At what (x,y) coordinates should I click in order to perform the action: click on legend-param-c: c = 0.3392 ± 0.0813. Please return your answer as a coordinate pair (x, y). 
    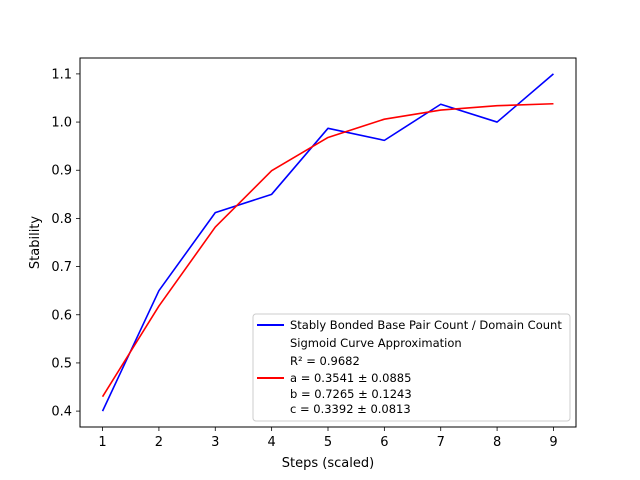
    Looking at the image, I should click on (350, 409).